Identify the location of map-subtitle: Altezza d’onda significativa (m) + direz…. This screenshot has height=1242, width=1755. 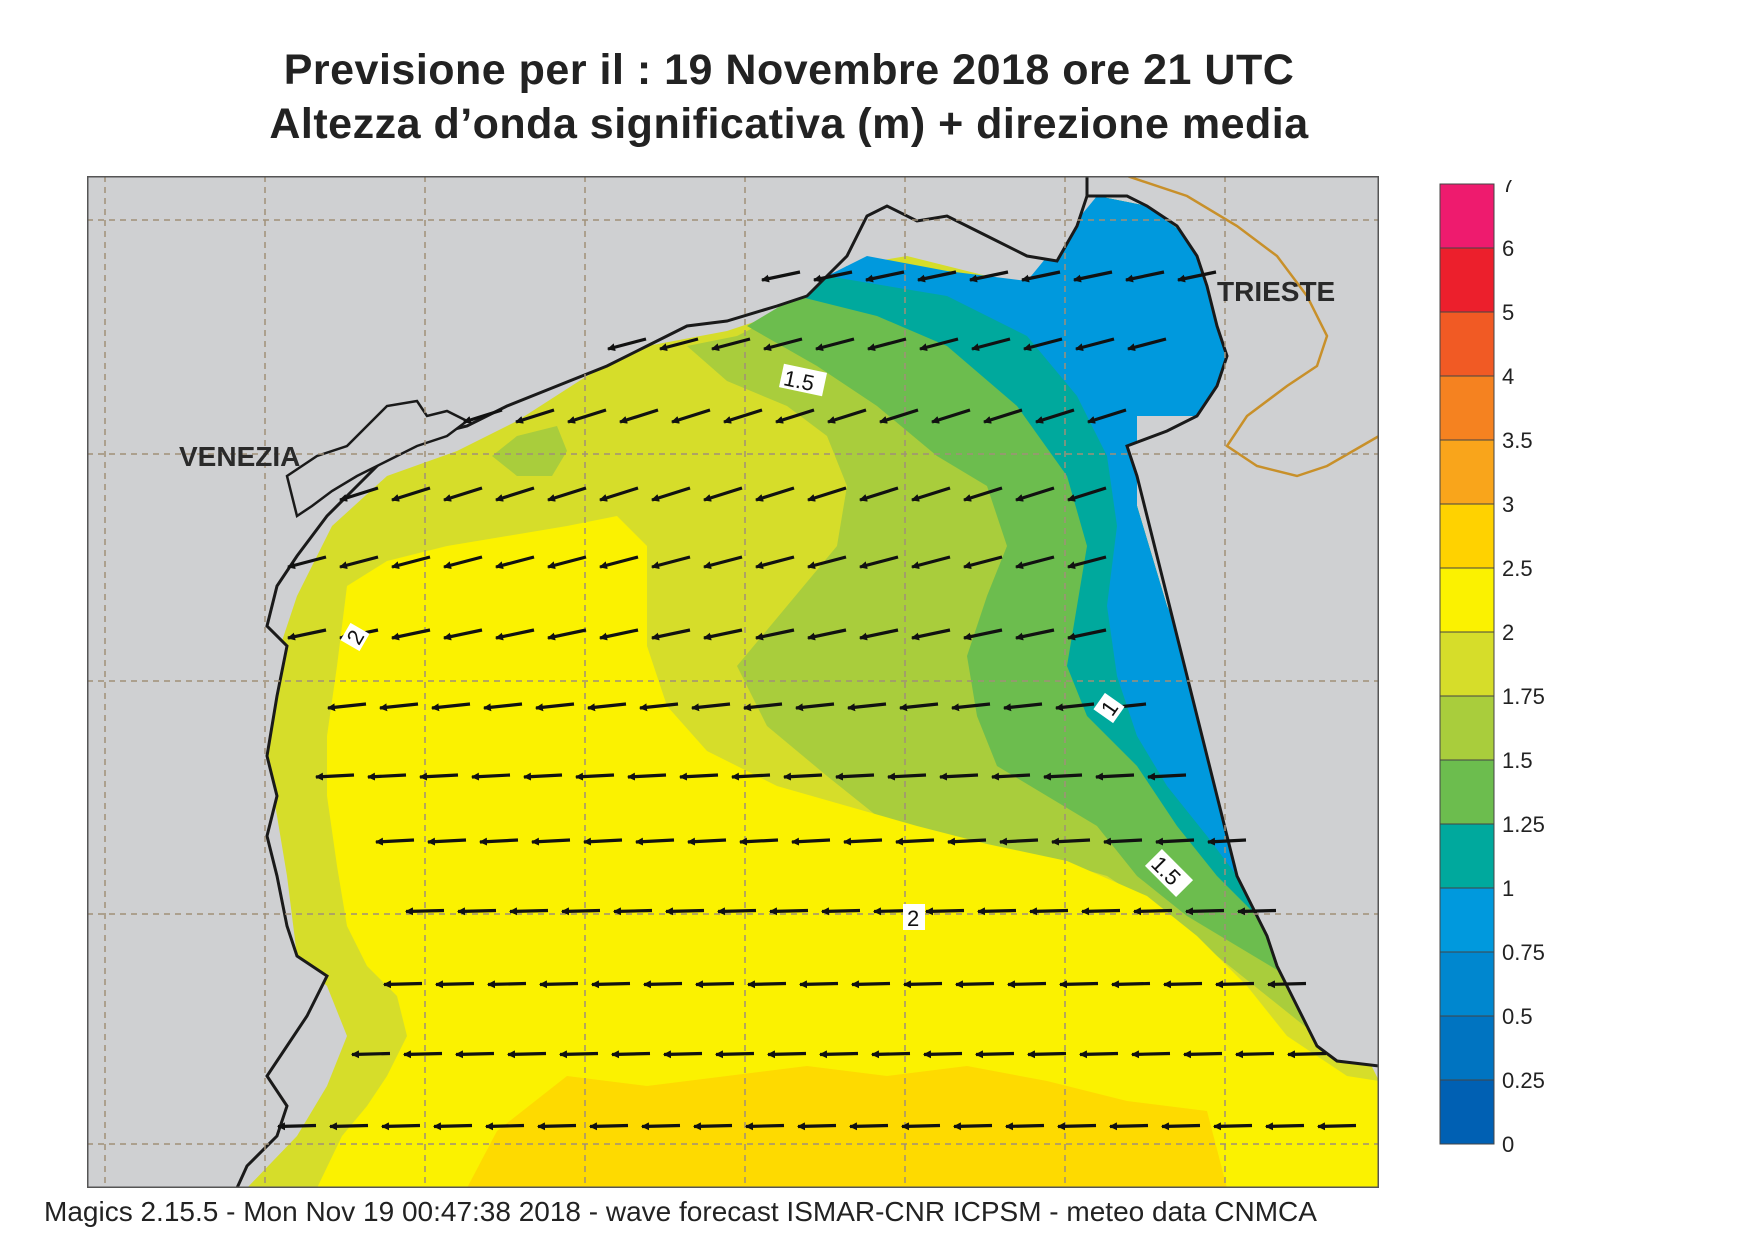
(789, 124).